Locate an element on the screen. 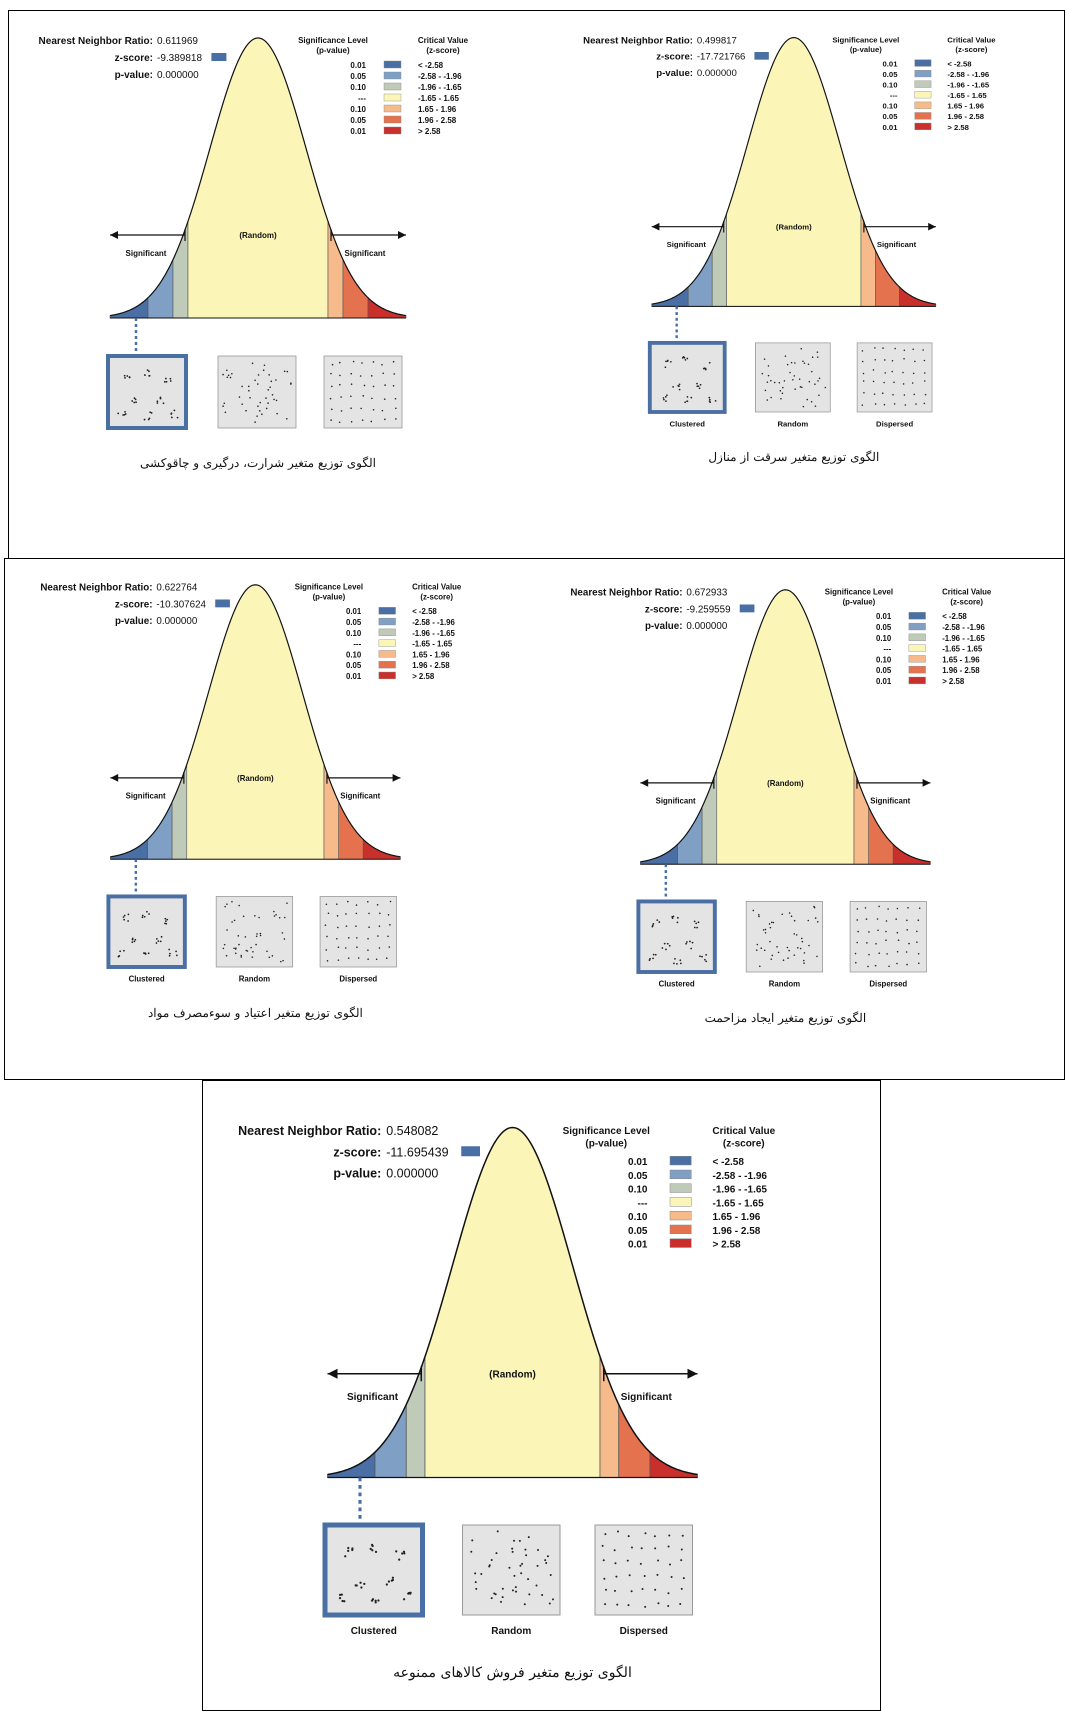 This screenshot has height=1711, width=1065. significant-left-label: Significant is located at coordinates (373, 1397).